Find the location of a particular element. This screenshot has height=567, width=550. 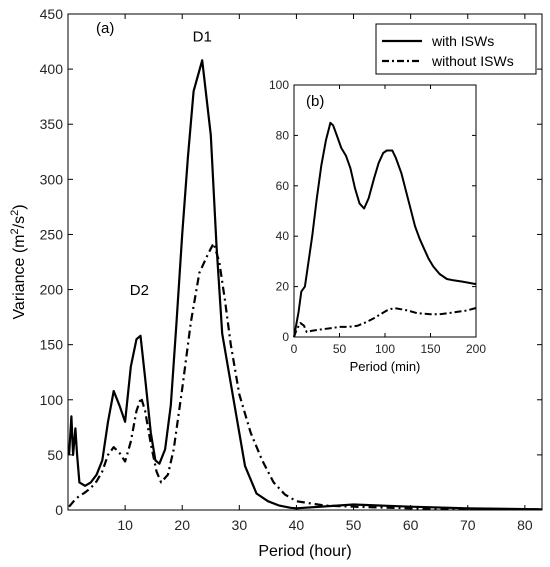

inset-panel-label: (b) is located at coordinates (315, 101).